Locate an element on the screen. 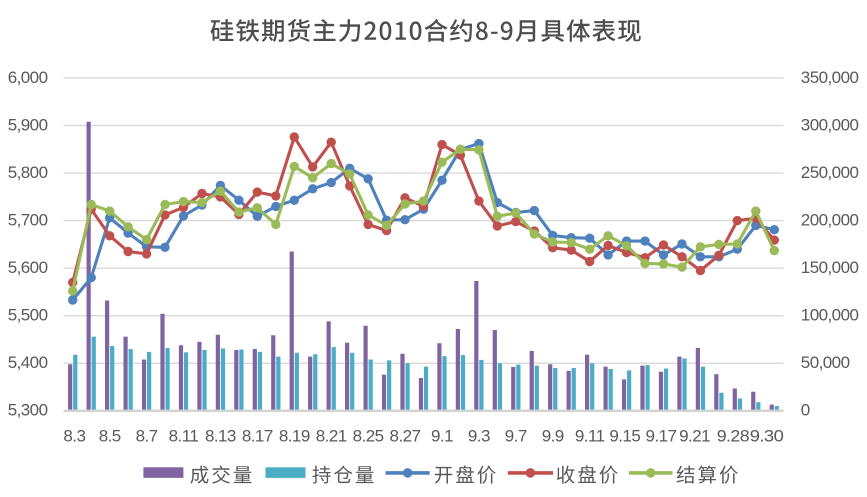 This screenshot has height=497, width=867. svg-text: 0 is located at coordinates (805, 410).